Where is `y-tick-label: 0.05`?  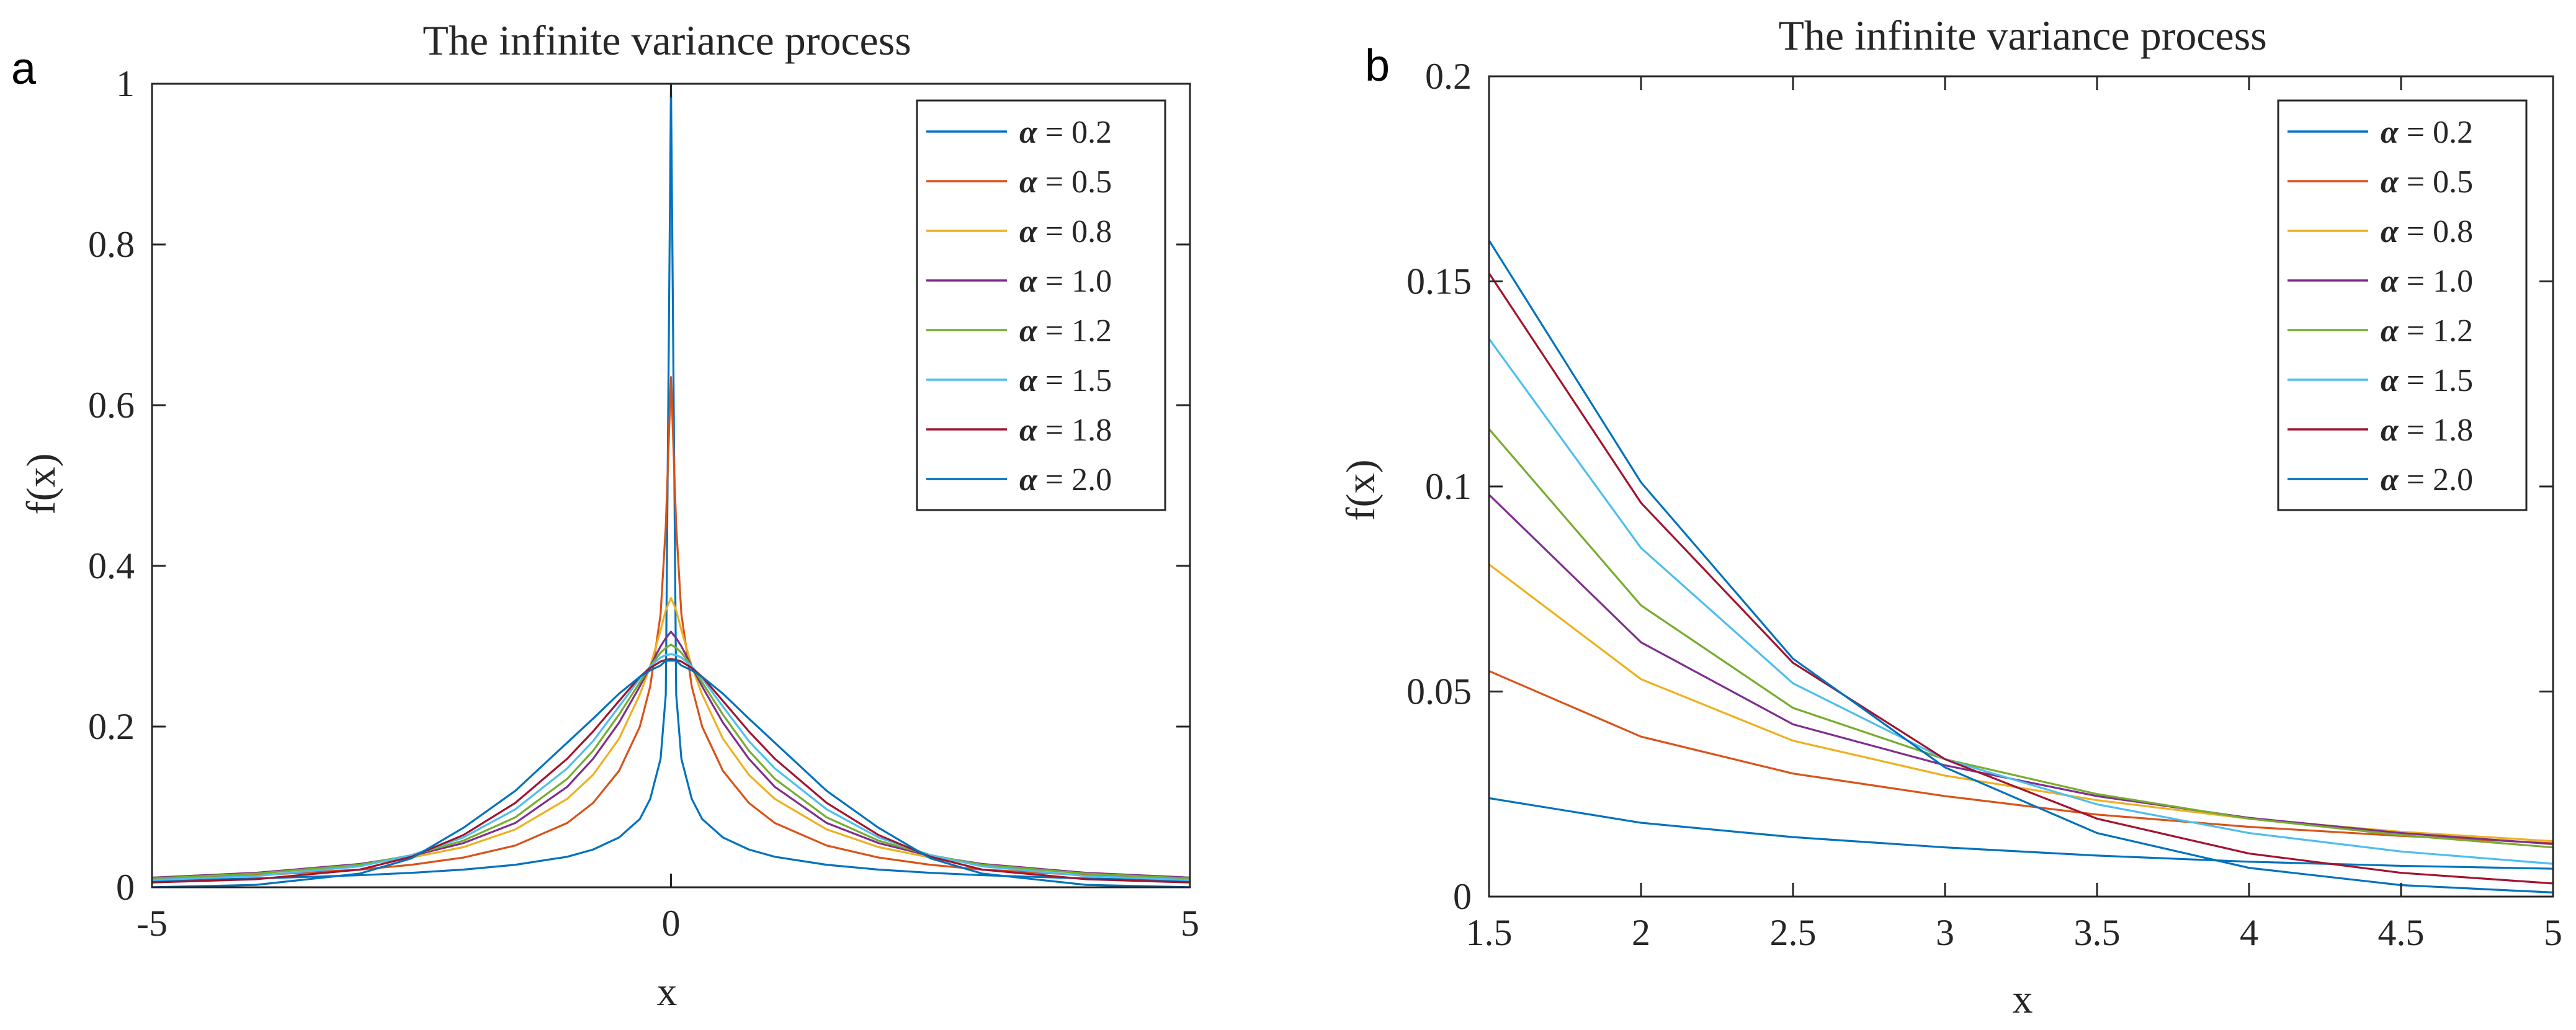
y-tick-label: 0.05 is located at coordinates (1439, 691).